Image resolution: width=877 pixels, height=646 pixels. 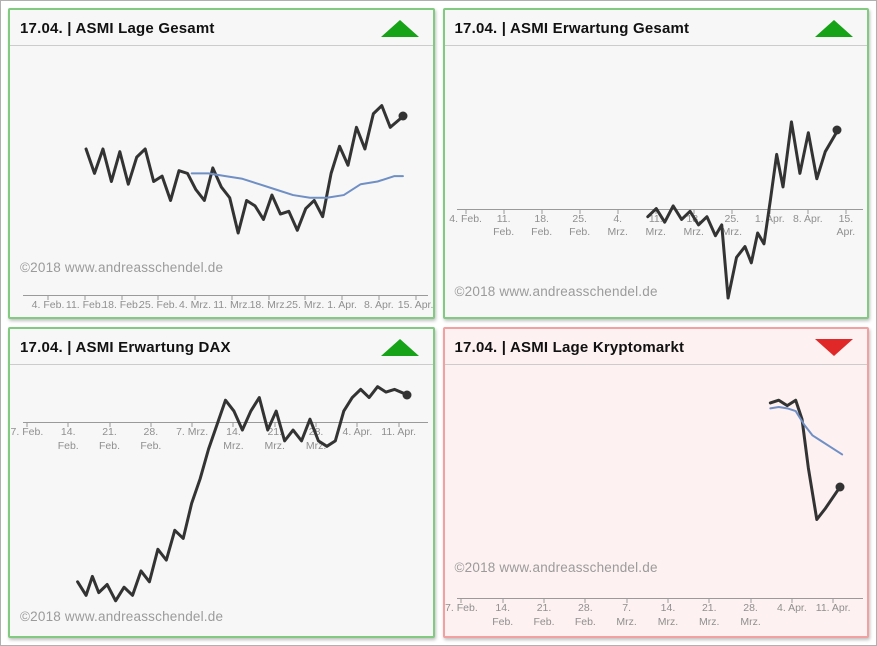 What do you see at coordinates (221, 347) in the screenshot?
I see `panel-header: 17.04. | ASMI Erwartung DAX` at bounding box center [221, 347].